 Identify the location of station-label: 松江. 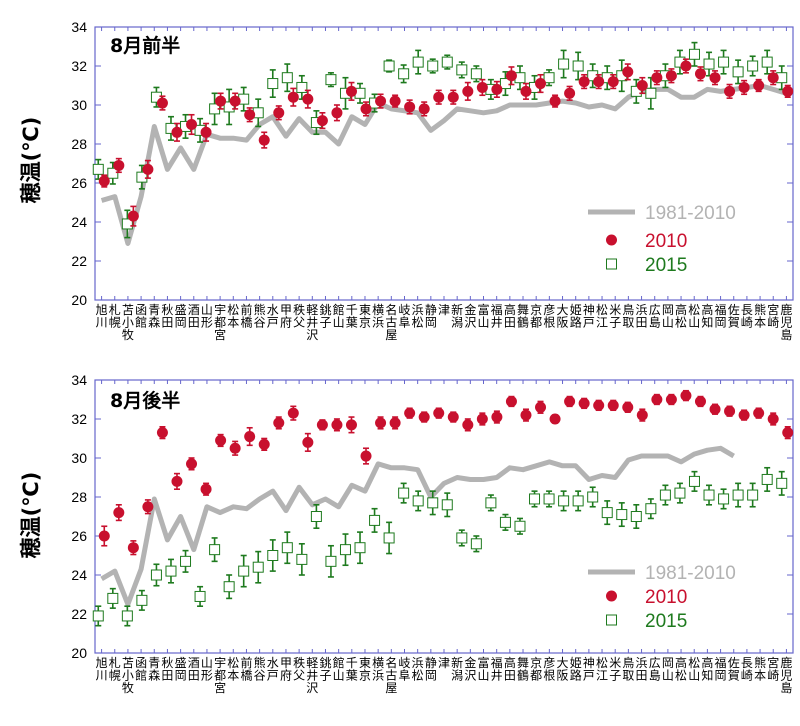
(602, 316).